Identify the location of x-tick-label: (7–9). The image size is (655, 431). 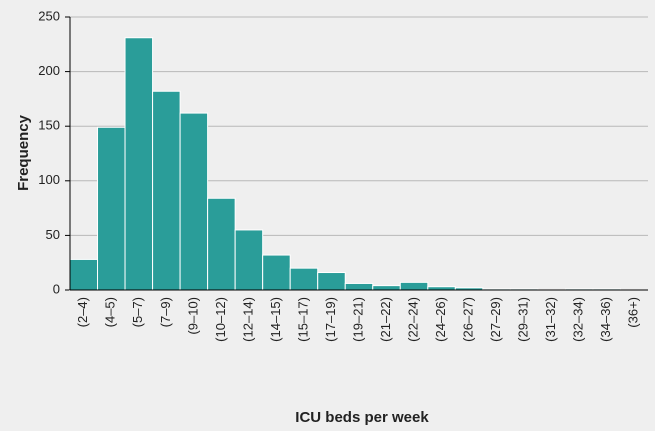
(165, 312).